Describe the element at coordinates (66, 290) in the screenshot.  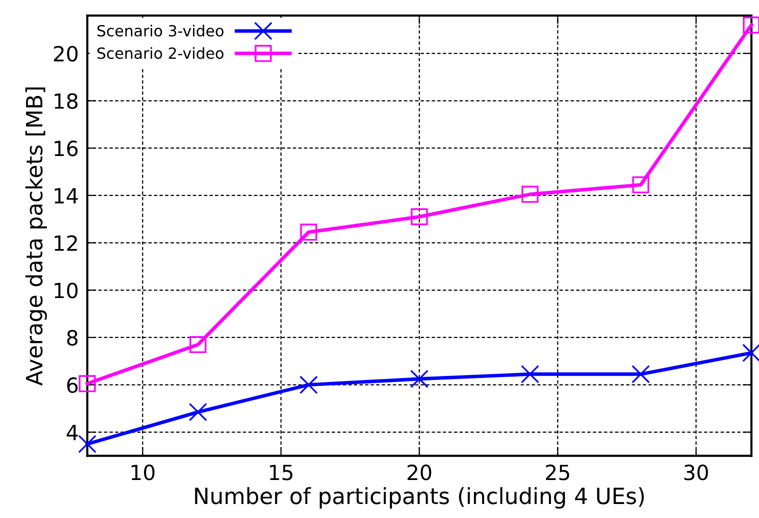
I see `y-tick-label: 10` at that location.